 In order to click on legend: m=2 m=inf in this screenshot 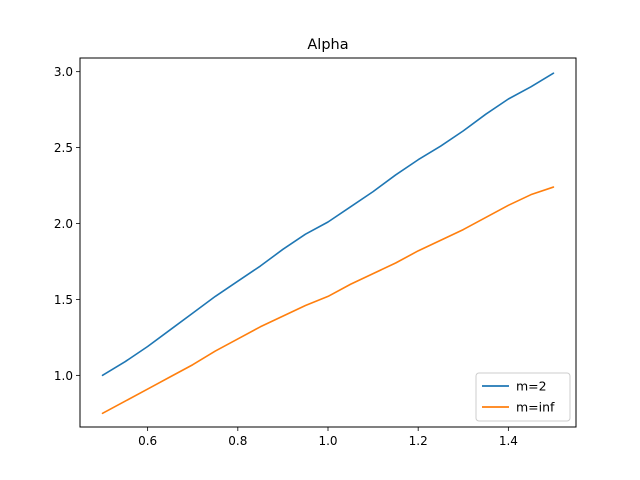, I will do `click(523, 397)`.